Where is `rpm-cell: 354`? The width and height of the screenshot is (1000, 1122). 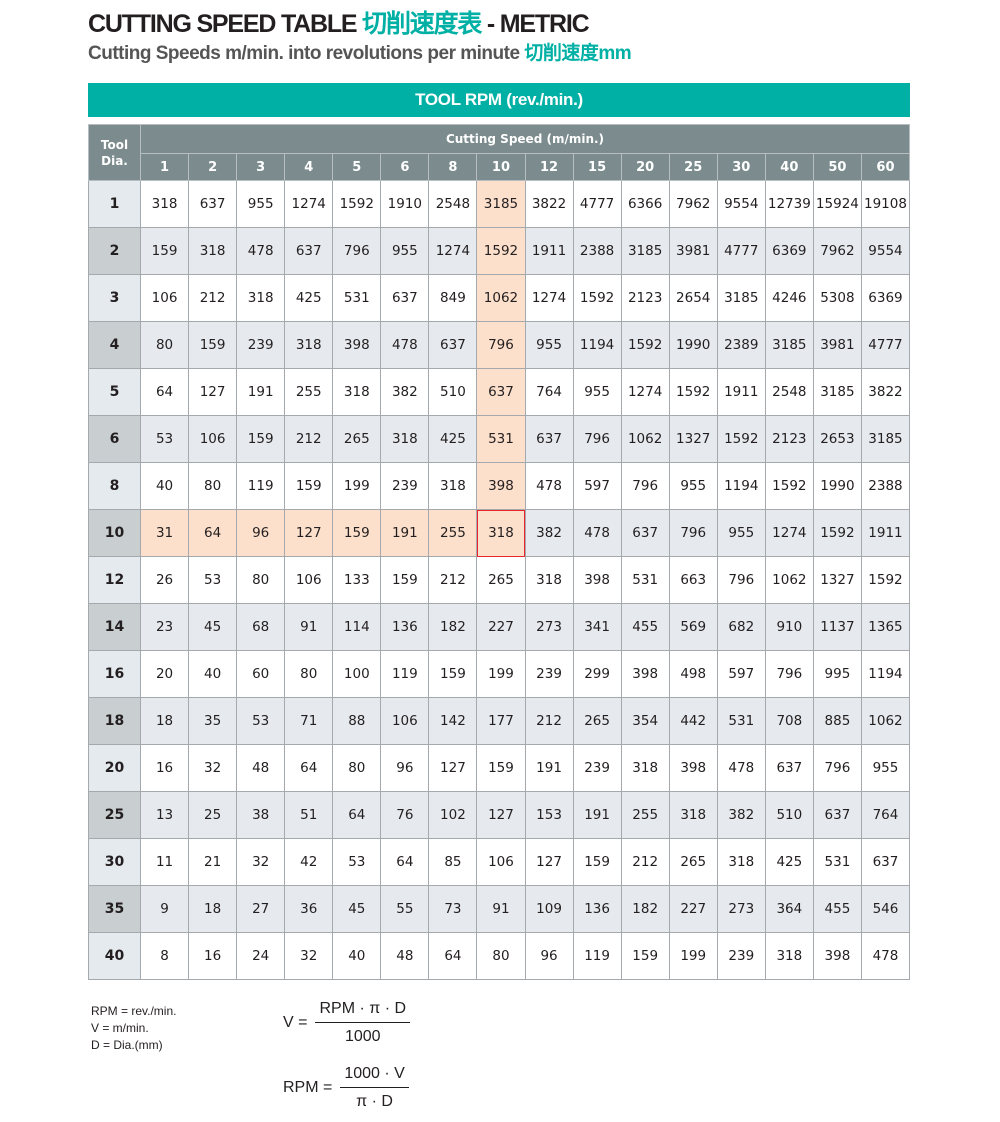 rpm-cell: 354 is located at coordinates (645, 721).